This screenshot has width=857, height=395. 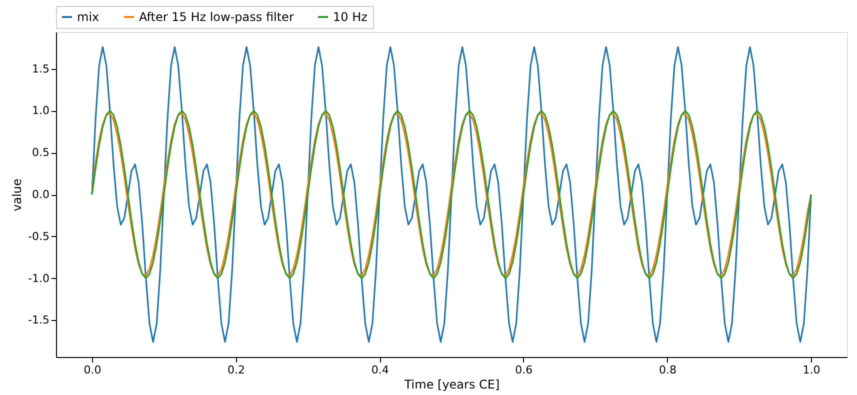 What do you see at coordinates (41, 153) in the screenshot?
I see `y-tick-label: 0.5` at bounding box center [41, 153].